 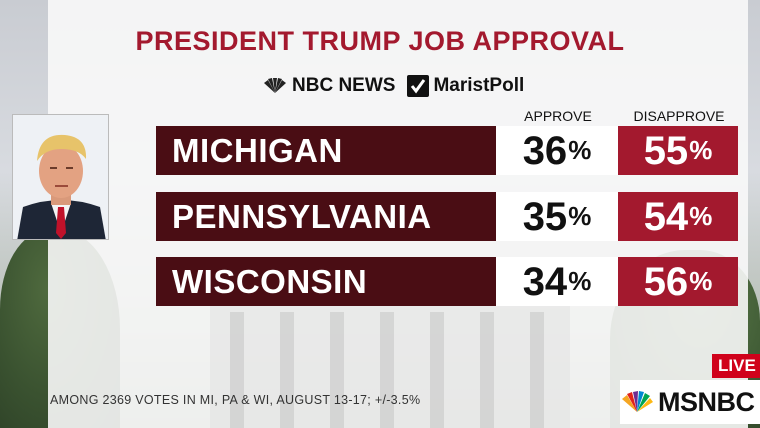 I want to click on results-row-pennsylvania: PENNSYLVANIA 35% 54%, so click(x=447, y=216).